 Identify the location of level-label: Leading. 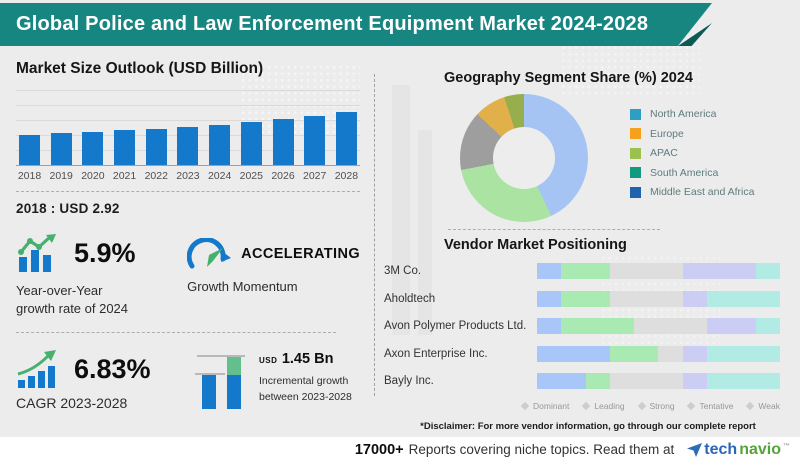
(609, 405).